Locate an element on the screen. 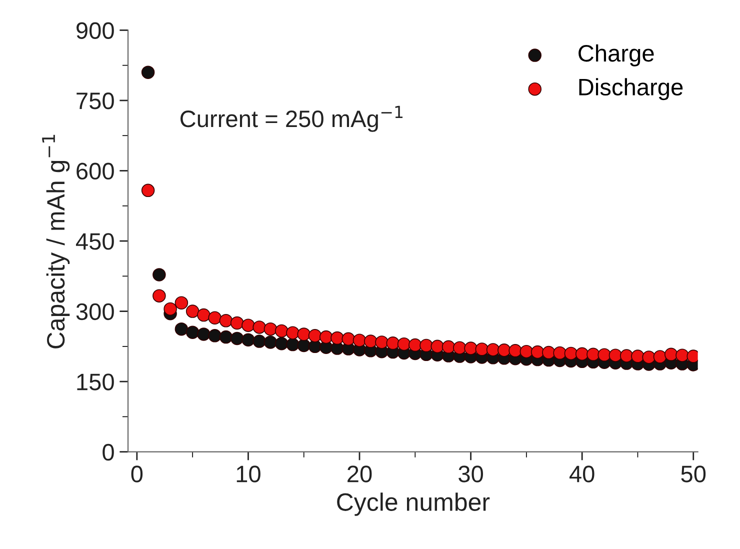 This screenshot has width=740, height=549. y-tick-label: 300 is located at coordinates (95, 311).